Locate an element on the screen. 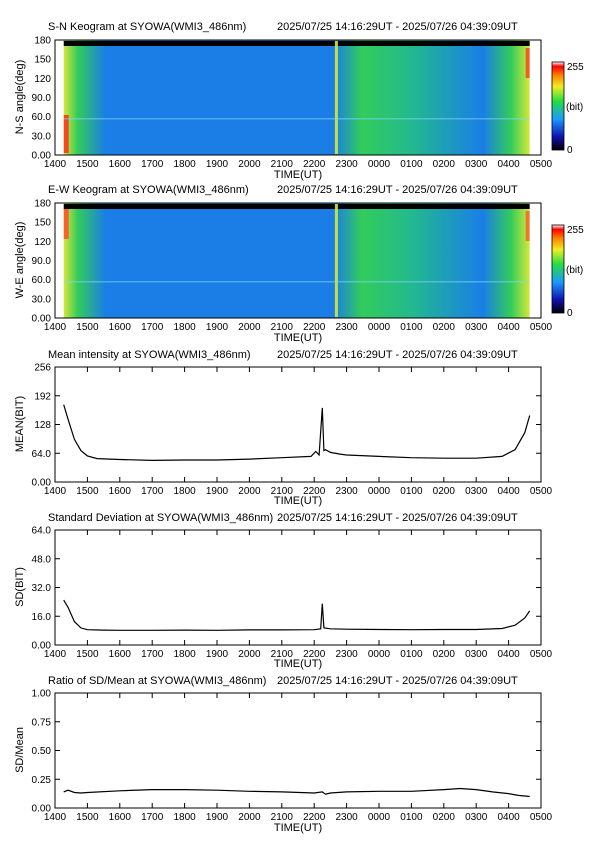  y-tick-labels: 0.00 0.25 0.50 0.75 1.00 is located at coordinates (42, 752).